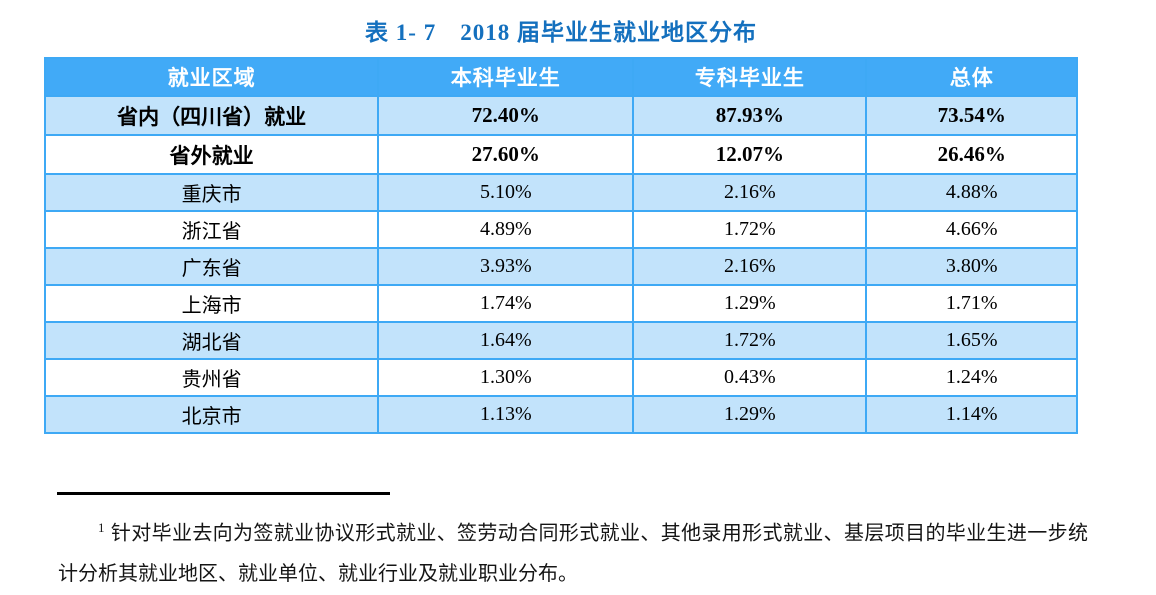 The width and height of the screenshot is (1156, 595). I want to click on college-cell: 87.93%, so click(750, 115).